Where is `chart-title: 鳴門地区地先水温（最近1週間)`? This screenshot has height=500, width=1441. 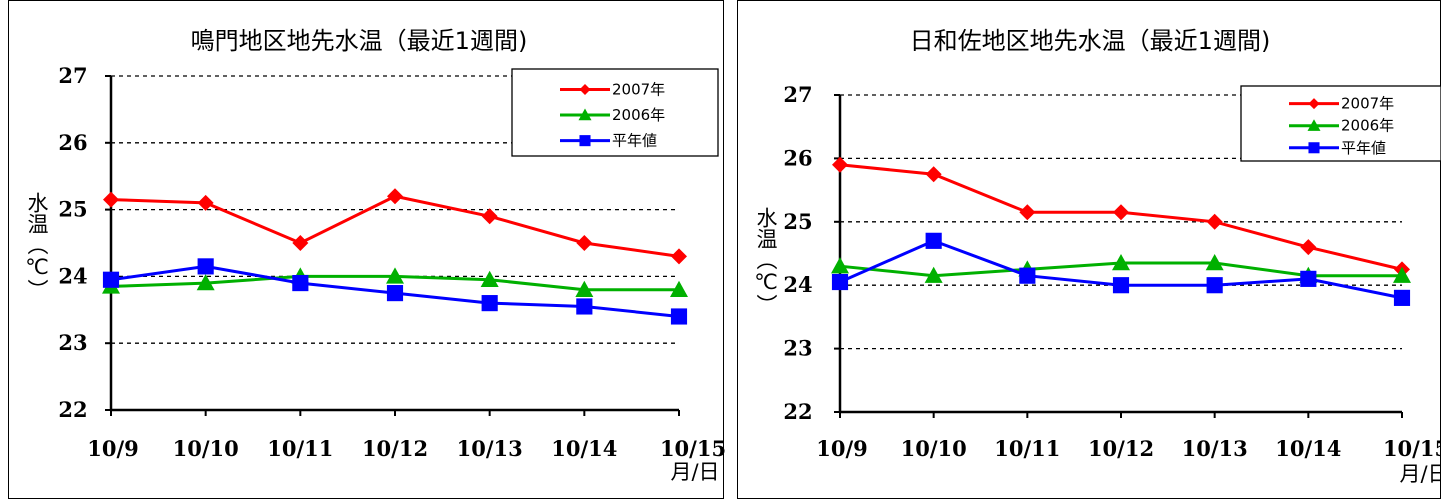
chart-title: 鳴門地区地先水温（最近1週間) is located at coordinates (359, 41).